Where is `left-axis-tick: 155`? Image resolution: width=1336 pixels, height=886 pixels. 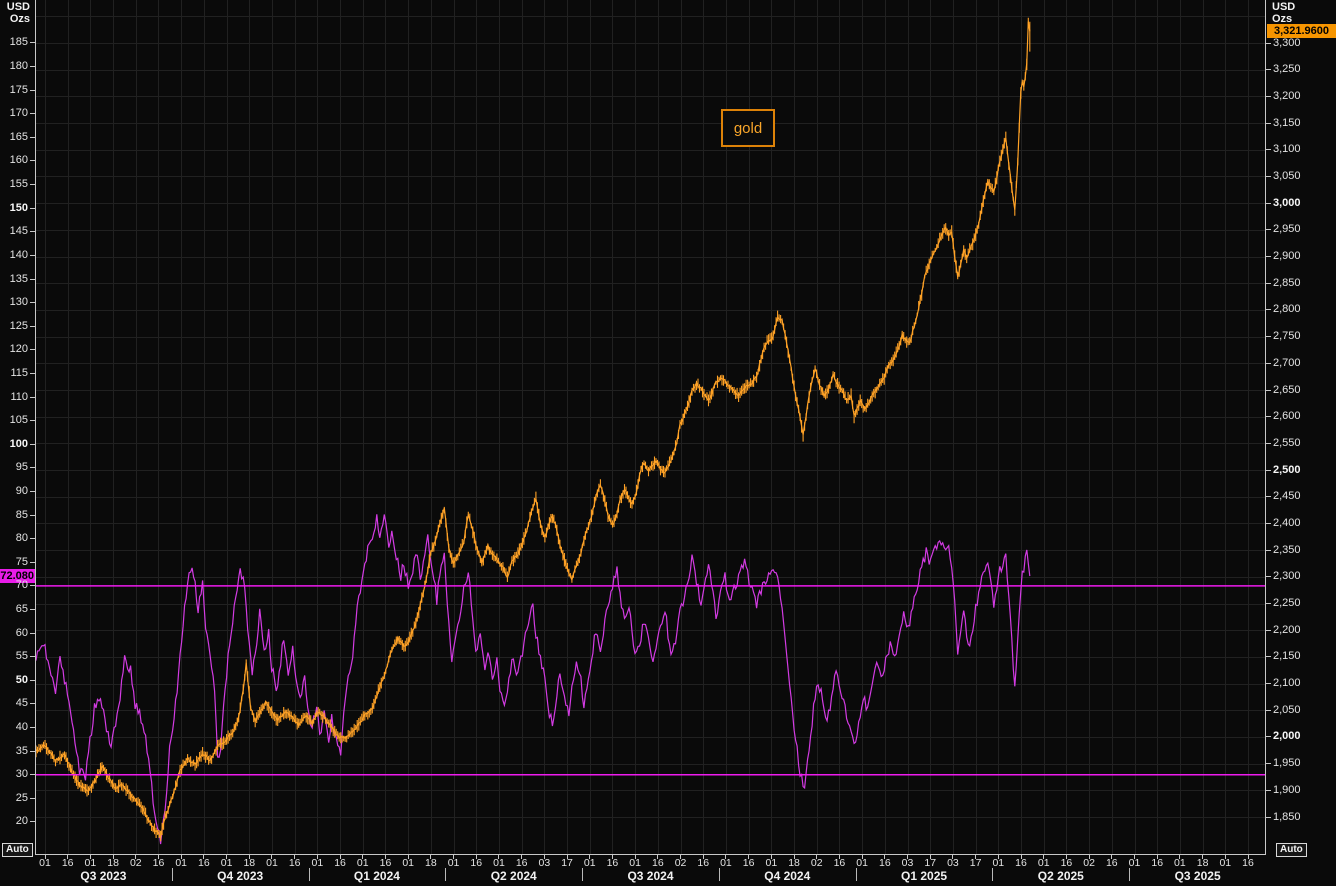
left-axis-tick: 155 is located at coordinates (18, 184).